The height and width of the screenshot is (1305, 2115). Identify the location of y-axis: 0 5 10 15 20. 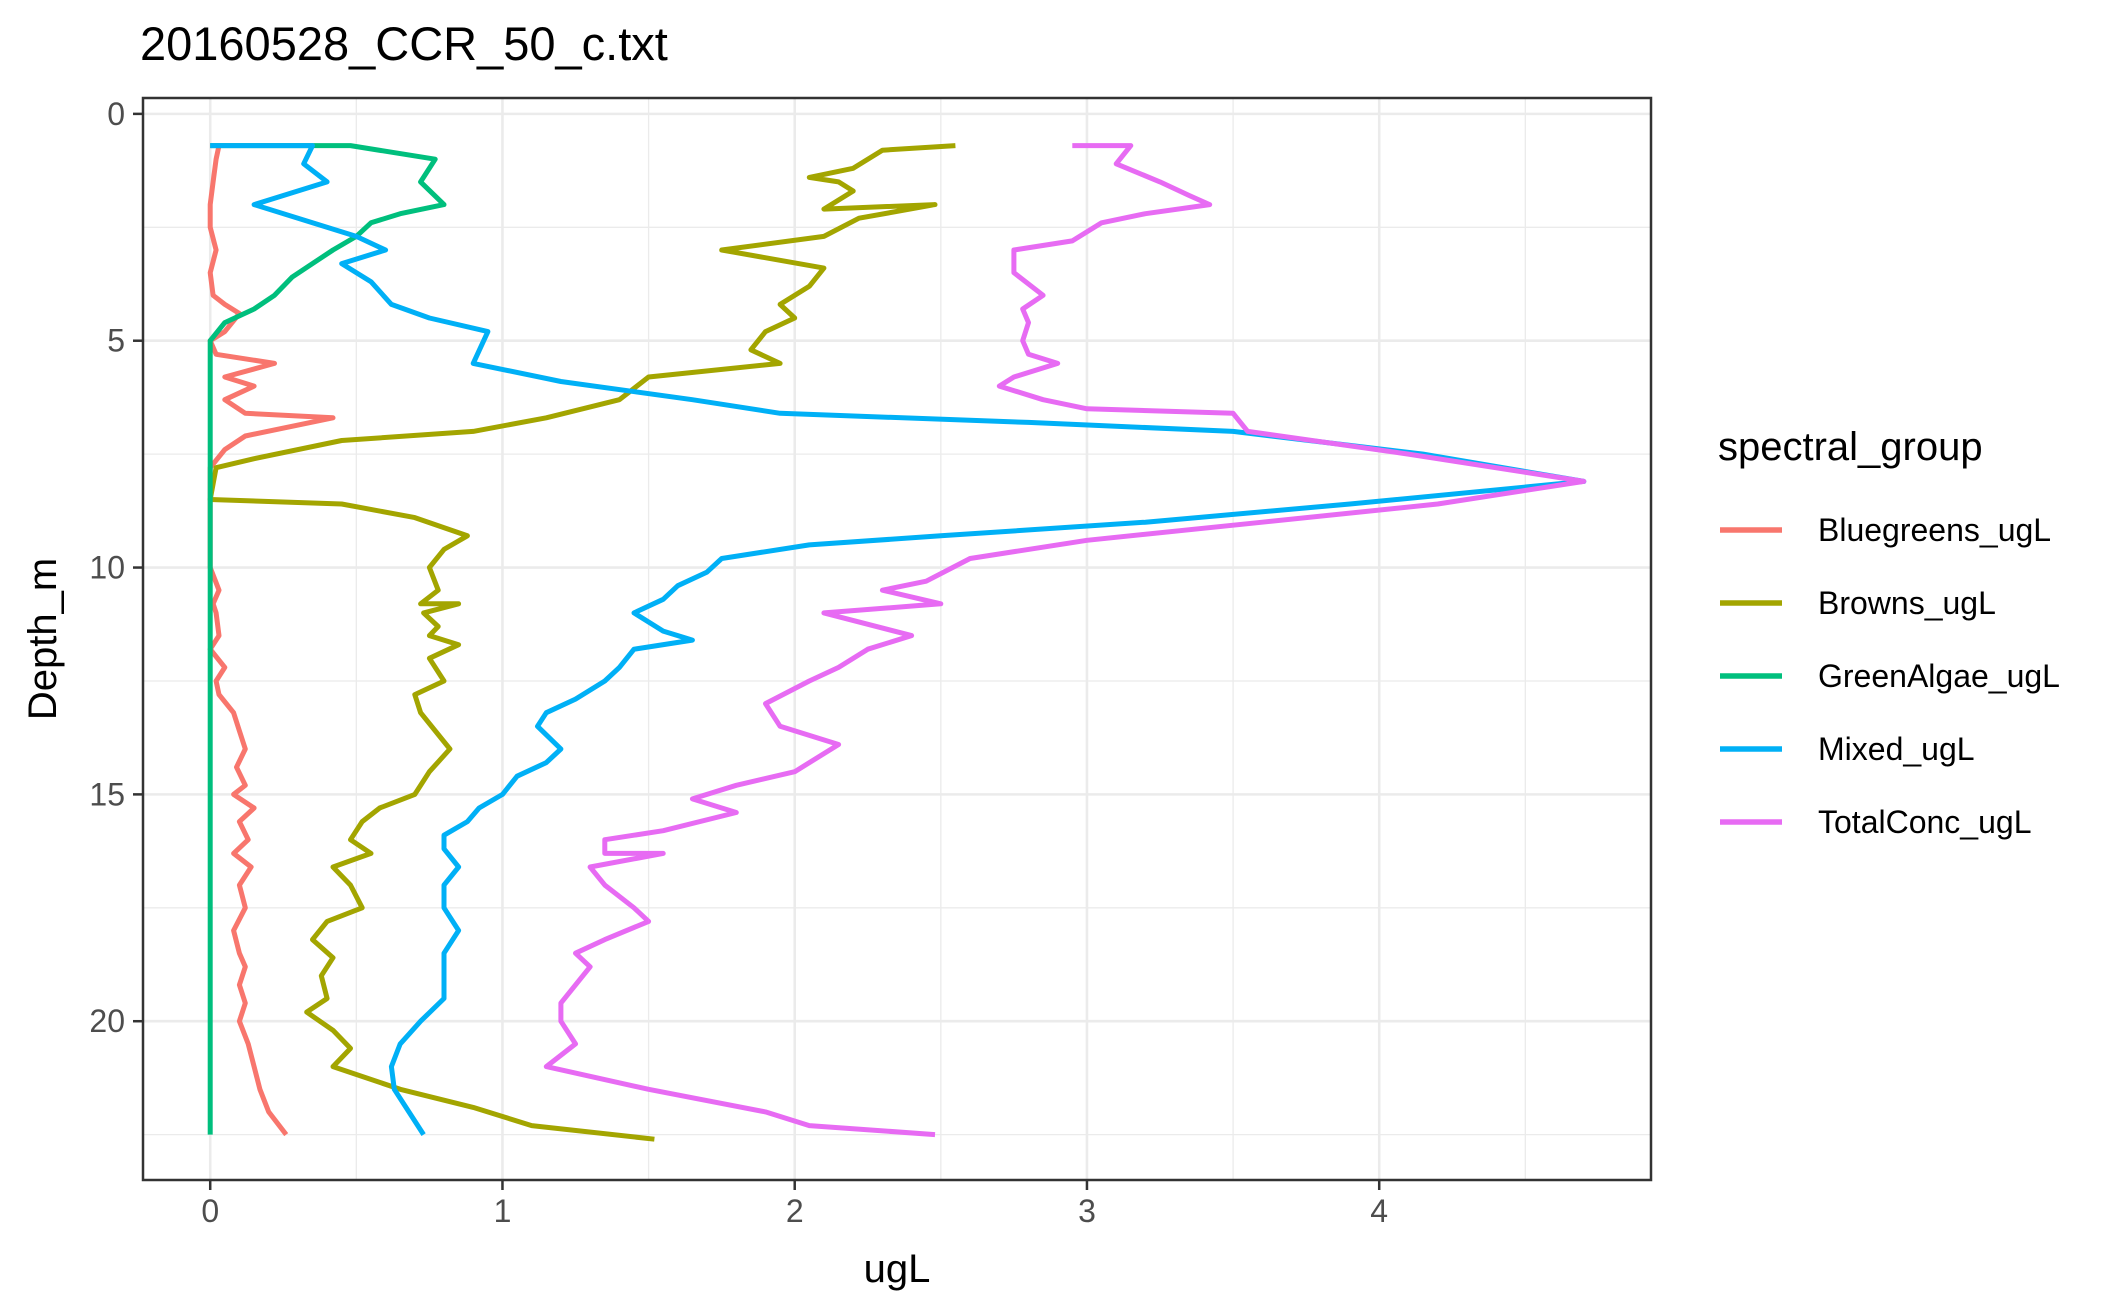
(116, 567).